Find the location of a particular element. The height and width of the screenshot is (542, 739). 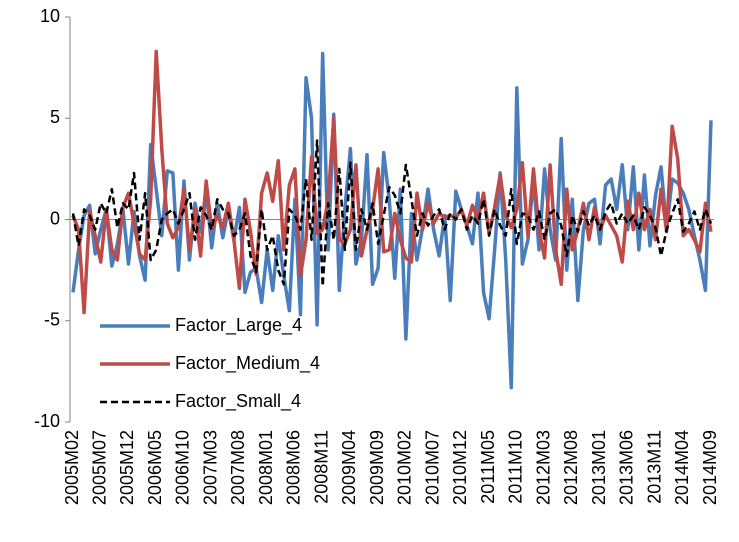

x-tick-label: 2005M07 is located at coordinates (99, 467).